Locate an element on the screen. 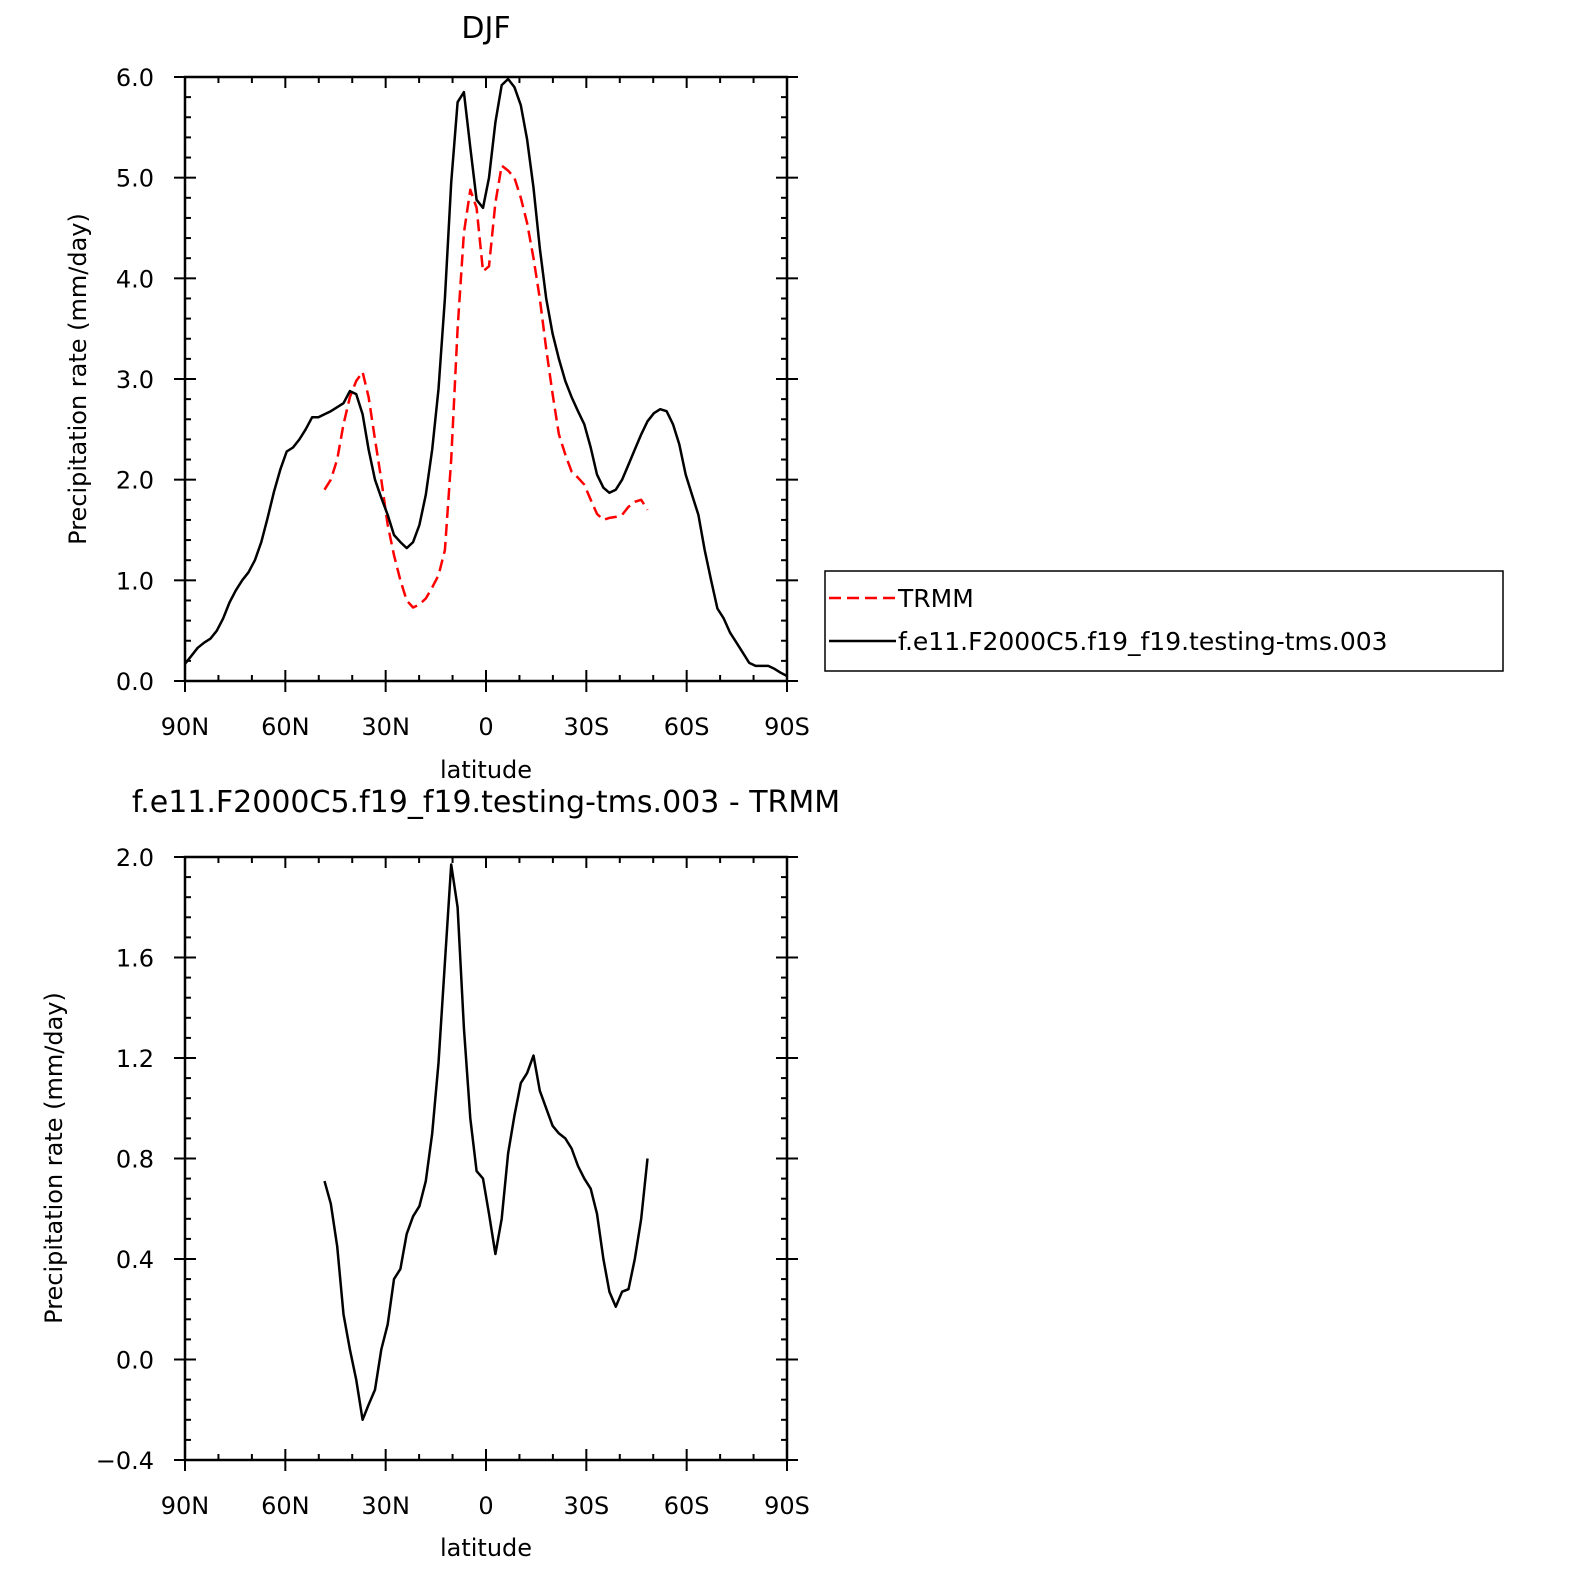  y-tick-label: 1.2 is located at coordinates (135, 1059).